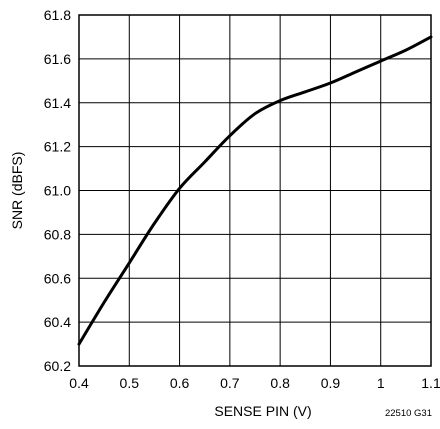  What do you see at coordinates (331, 383) in the screenshot?
I see `x-tick-label: 0.9` at bounding box center [331, 383].